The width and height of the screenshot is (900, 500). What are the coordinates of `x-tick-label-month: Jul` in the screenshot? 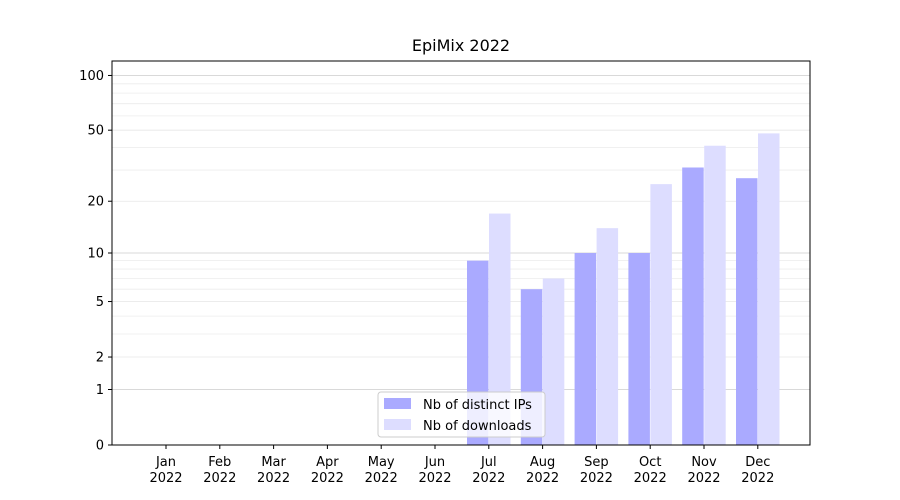 It's located at (488, 462).